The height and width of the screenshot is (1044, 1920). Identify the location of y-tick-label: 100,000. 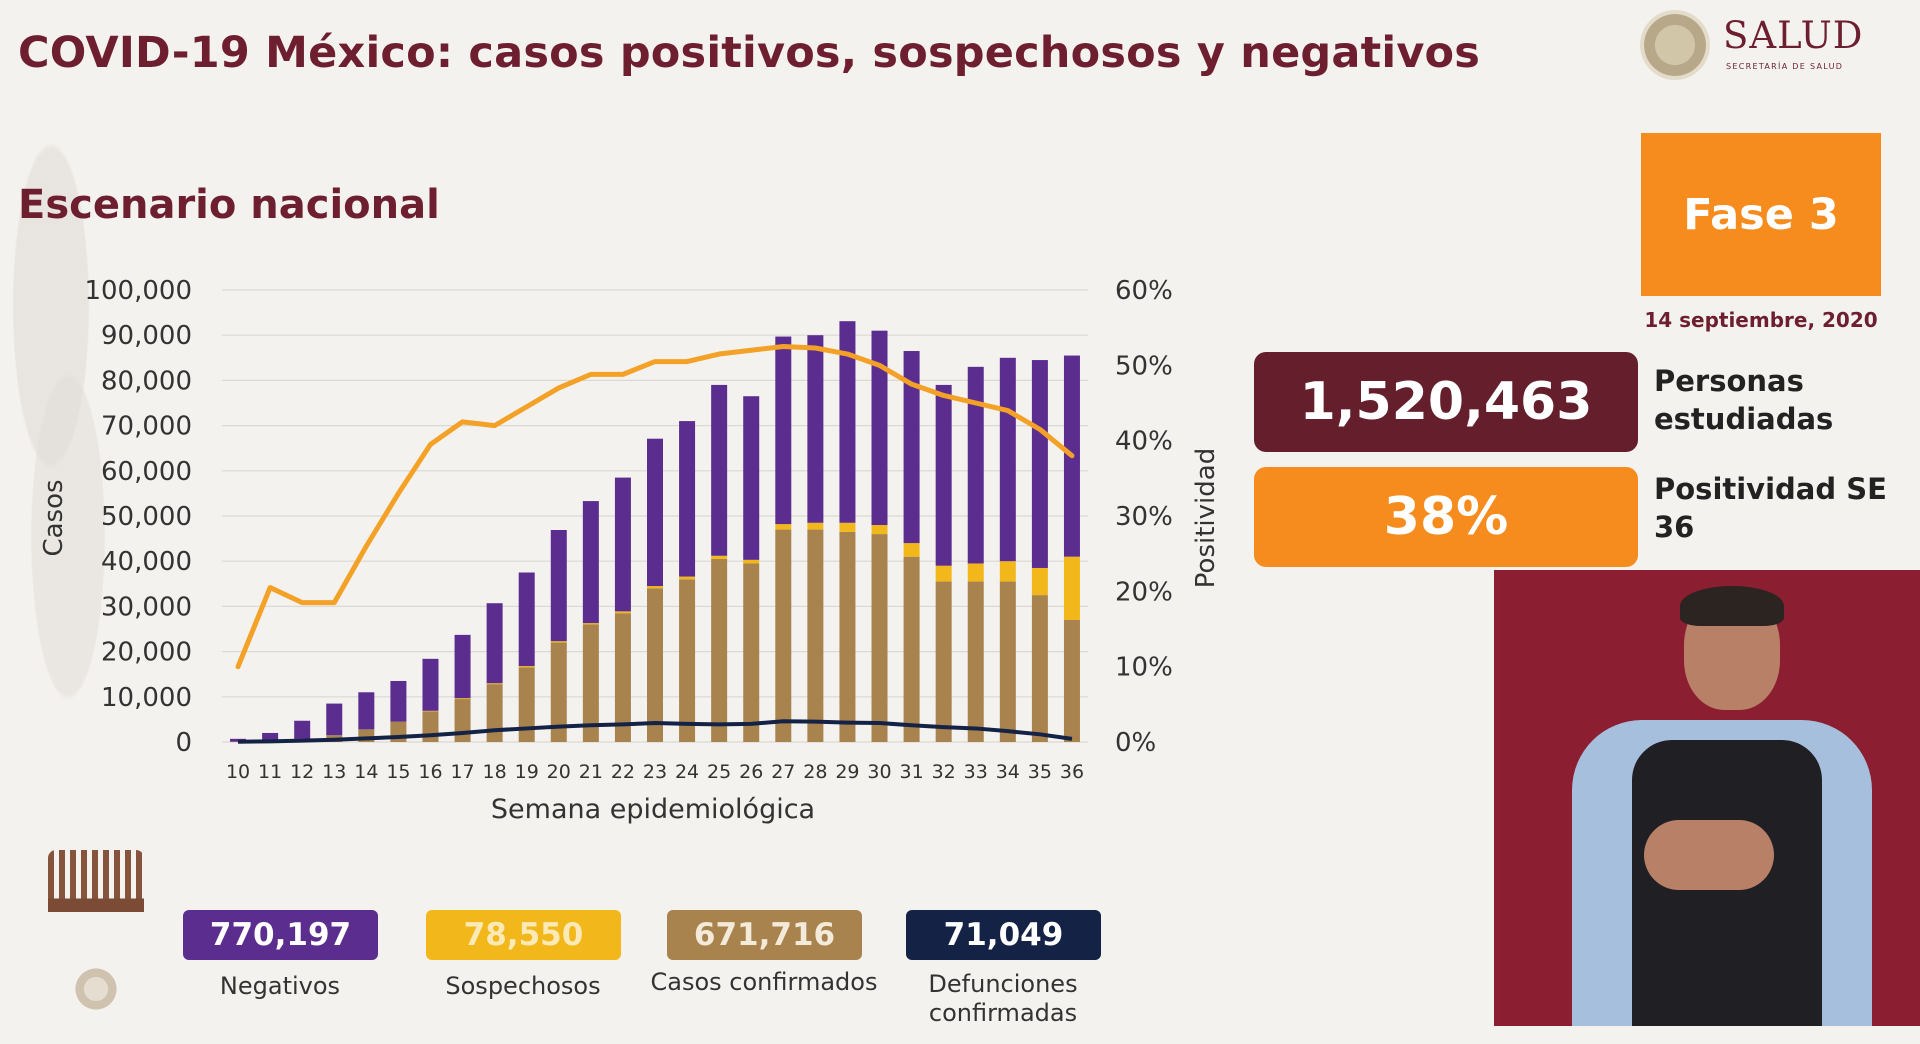
(138, 291).